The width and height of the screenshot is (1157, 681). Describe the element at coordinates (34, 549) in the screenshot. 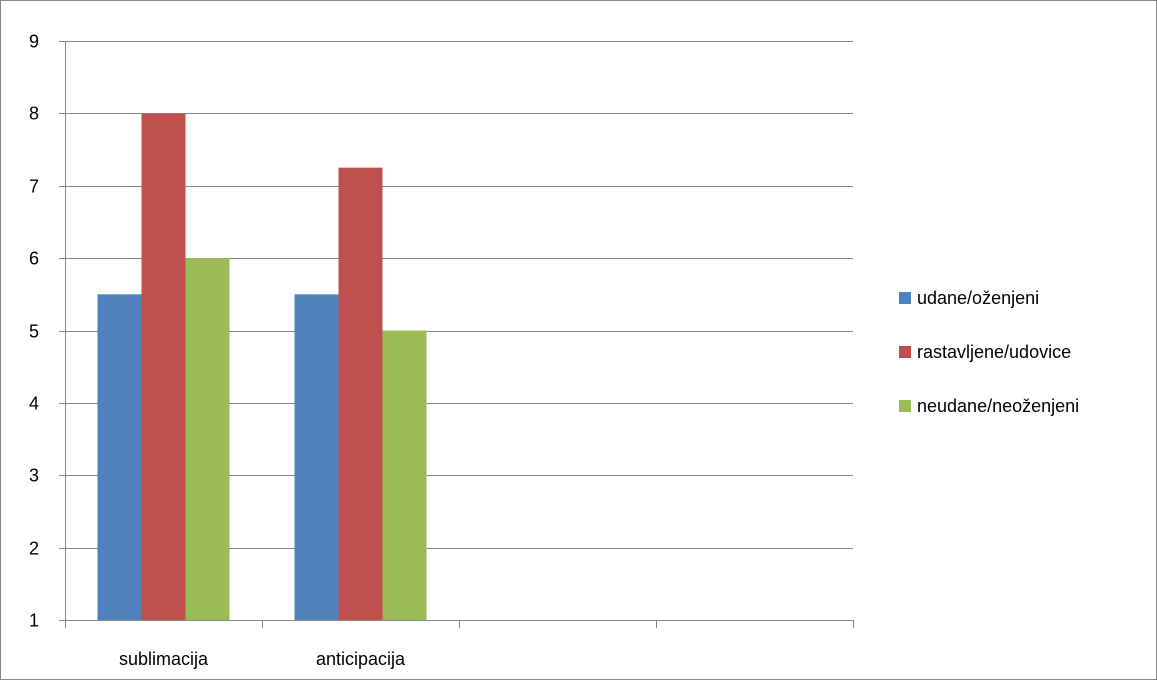

I see `y-tick-label: 2` at that location.